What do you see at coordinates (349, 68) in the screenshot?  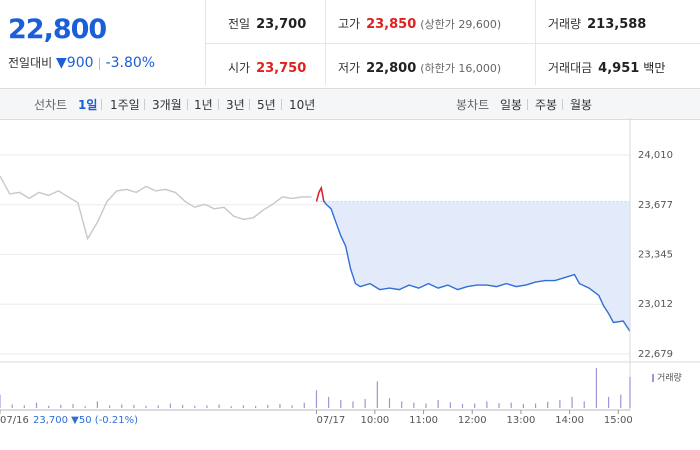 I see `stat-label: 저가` at bounding box center [349, 68].